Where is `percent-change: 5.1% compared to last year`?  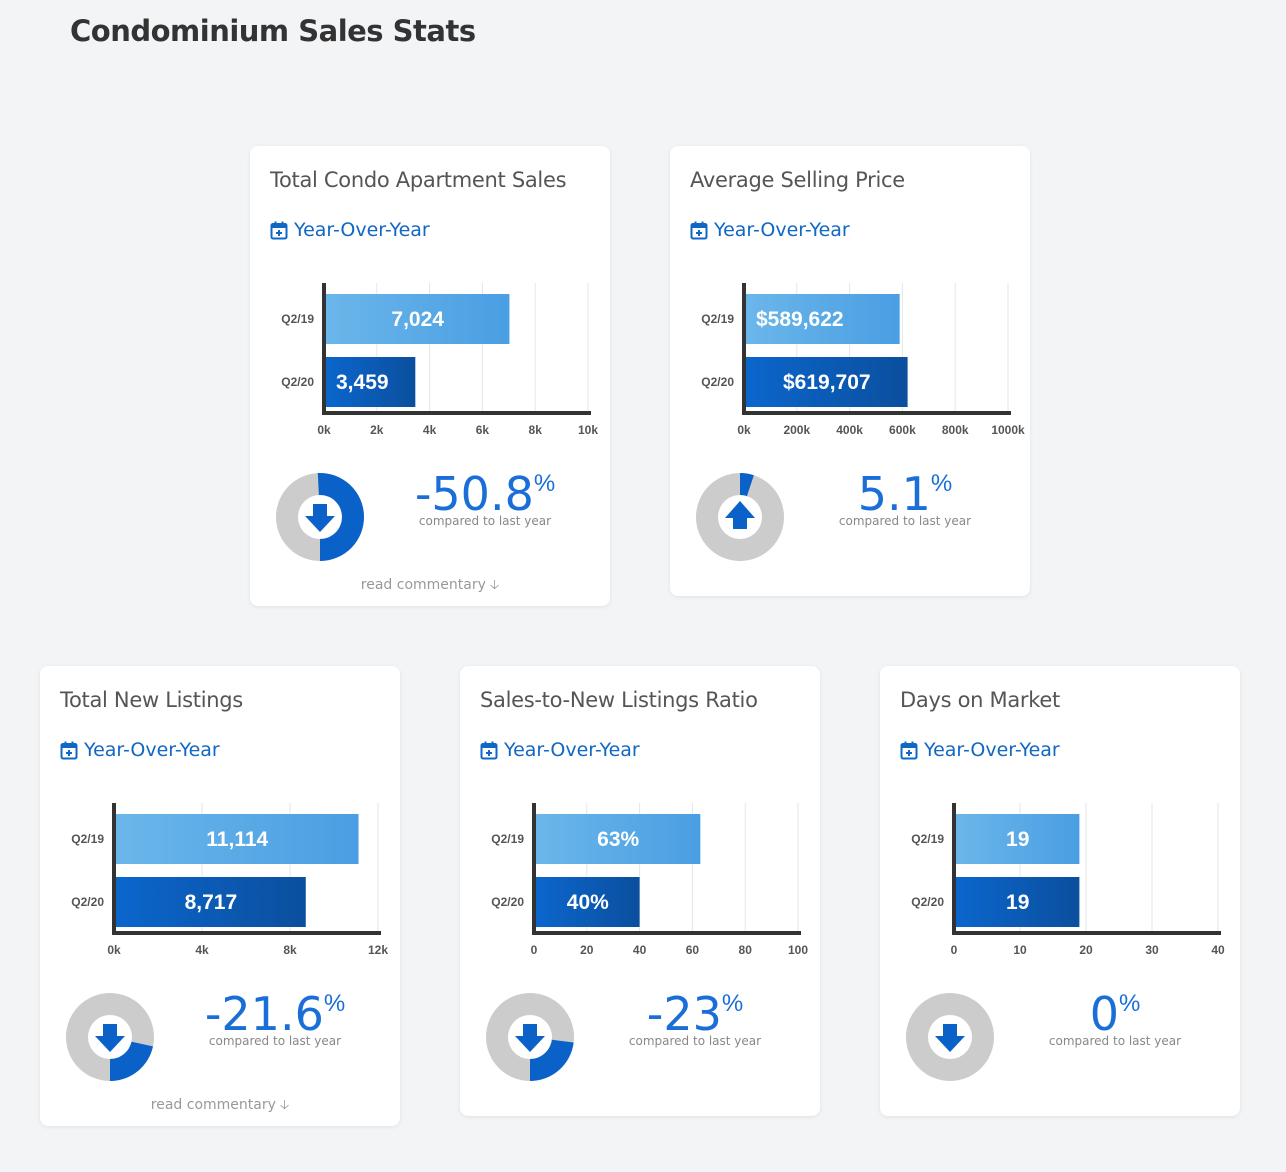
percent-change: 5.1% compared to last year is located at coordinates (905, 498).